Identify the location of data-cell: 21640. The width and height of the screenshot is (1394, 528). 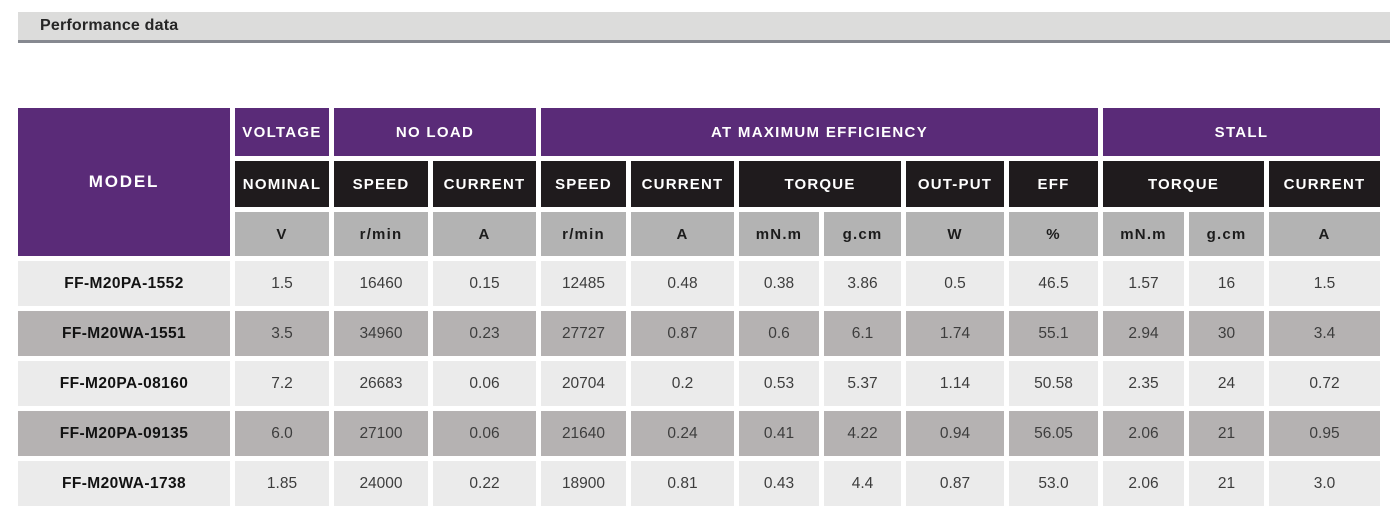
(583, 433).